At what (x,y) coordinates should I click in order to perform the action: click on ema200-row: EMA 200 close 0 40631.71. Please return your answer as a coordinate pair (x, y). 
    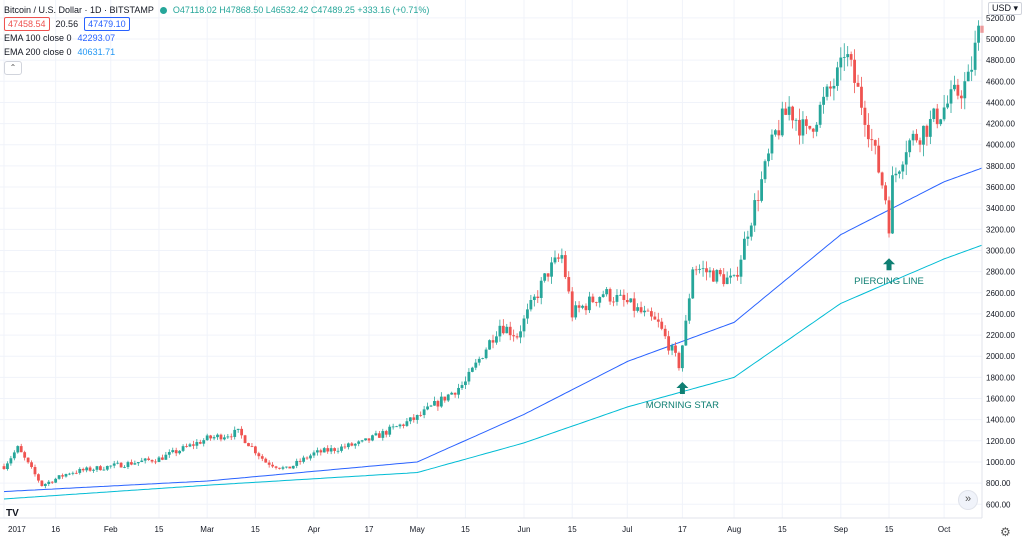
    Looking at the image, I should click on (216, 52).